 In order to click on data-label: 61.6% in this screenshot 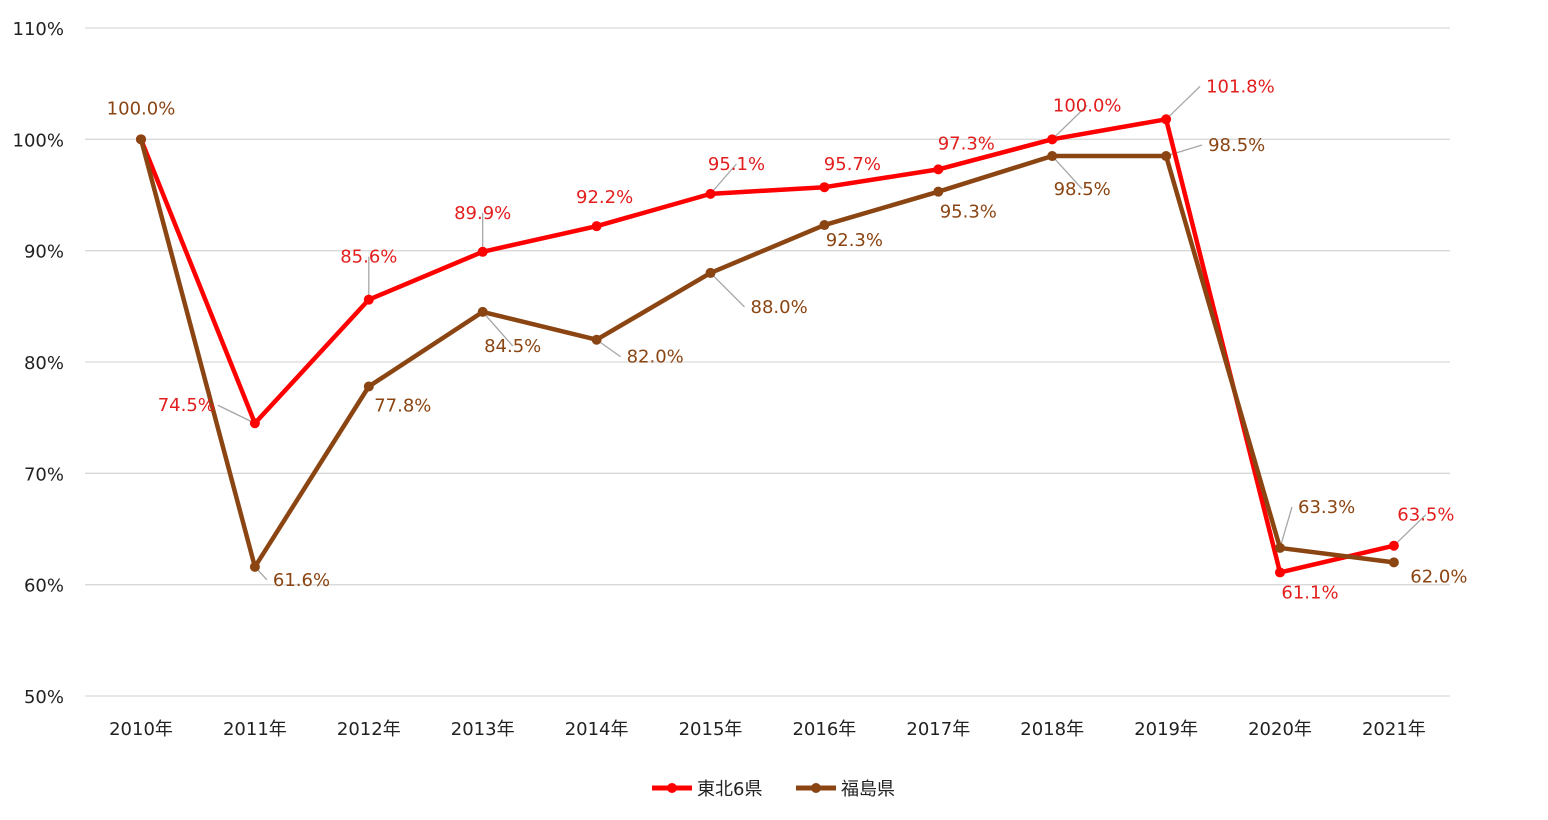, I will do `click(301, 580)`.